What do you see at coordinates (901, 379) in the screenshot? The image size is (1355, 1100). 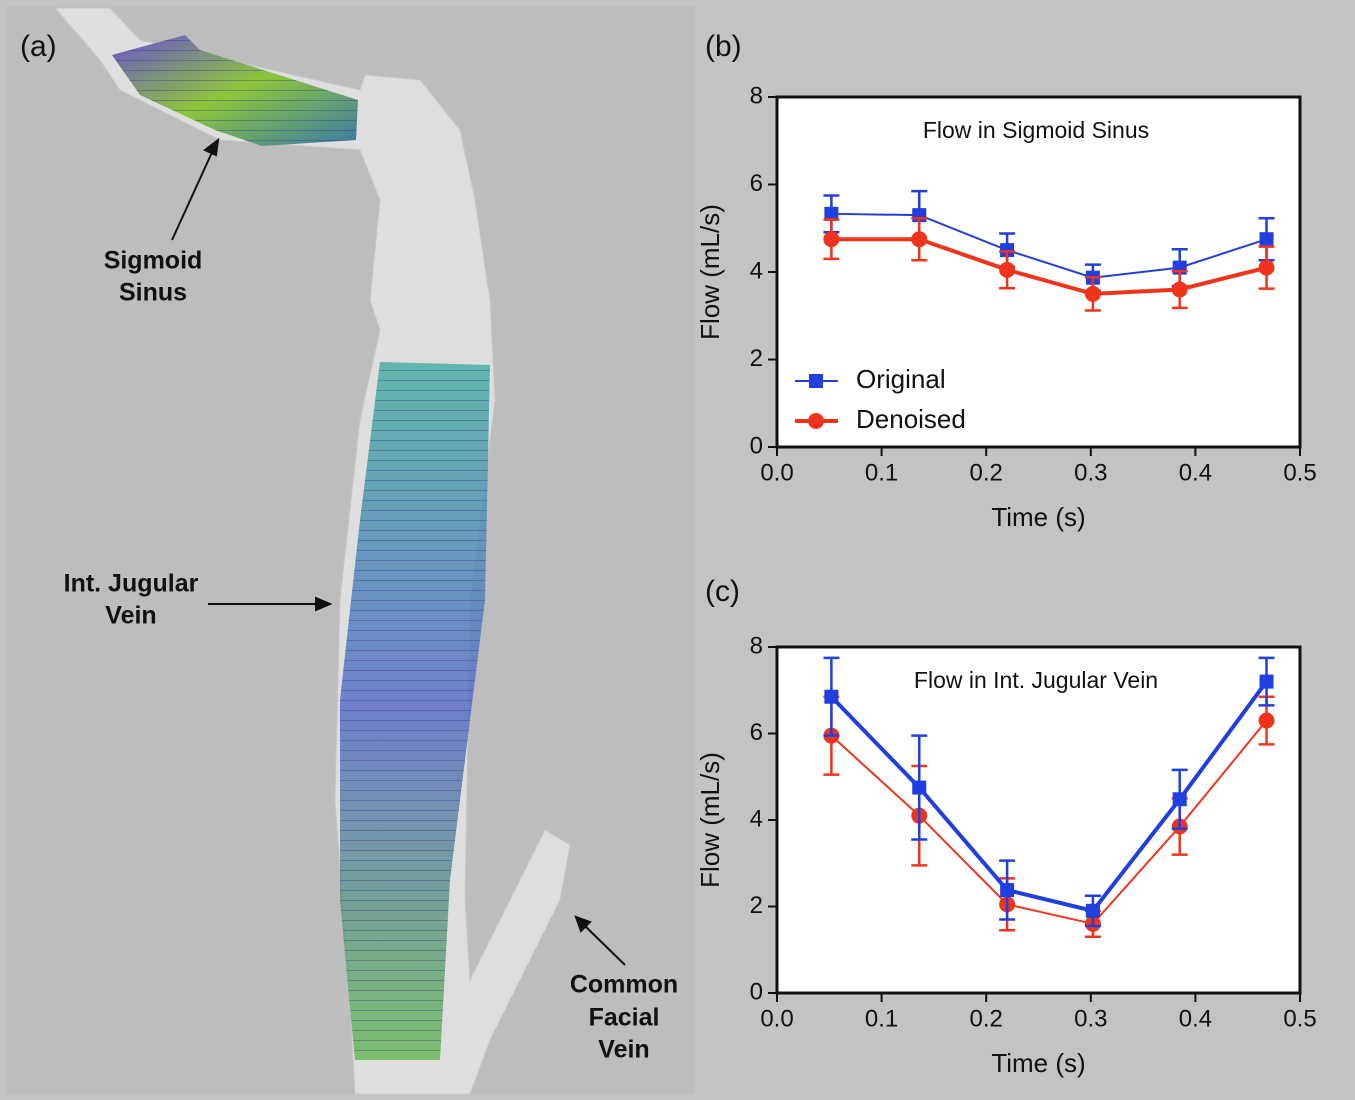 I see `legend-label: Original` at bounding box center [901, 379].